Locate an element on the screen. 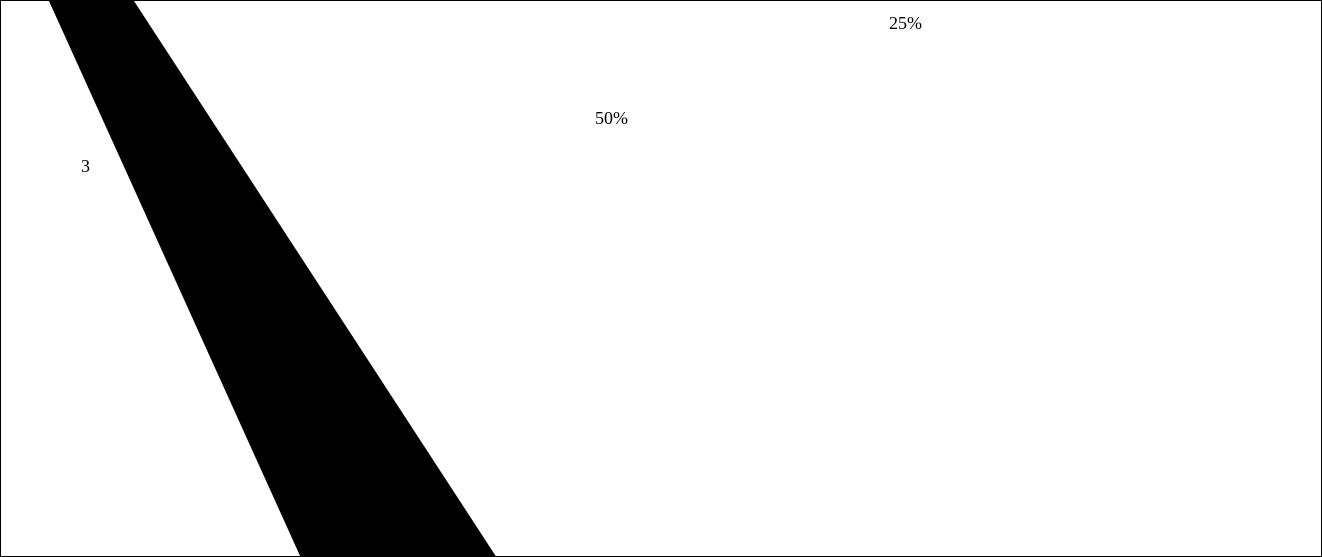 This screenshot has width=1322, height=557. label-50-percent: 50% is located at coordinates (611, 118).